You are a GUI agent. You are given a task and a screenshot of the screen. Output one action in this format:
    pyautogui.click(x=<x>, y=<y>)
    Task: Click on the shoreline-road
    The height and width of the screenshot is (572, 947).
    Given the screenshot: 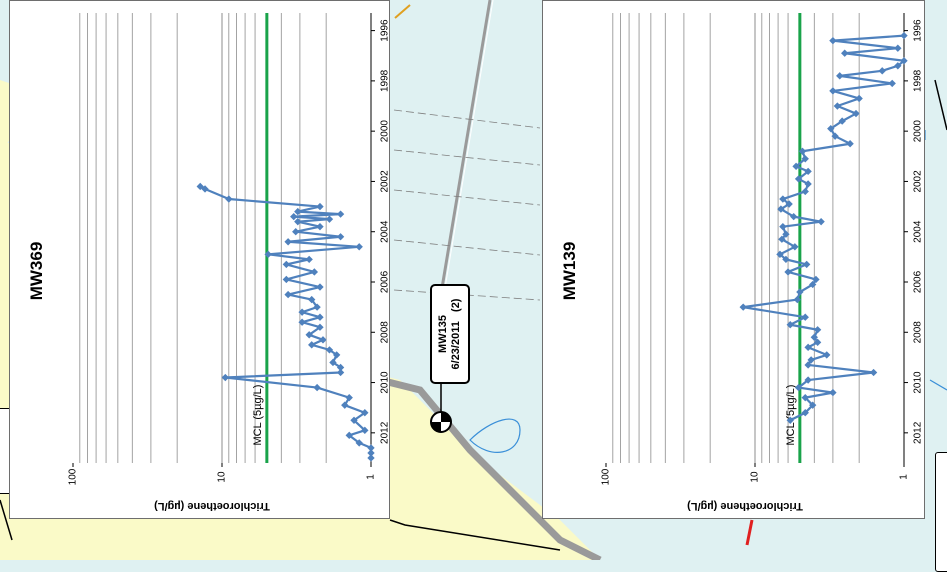 What is the action you would take?
    pyautogui.click(x=490, y=468)
    